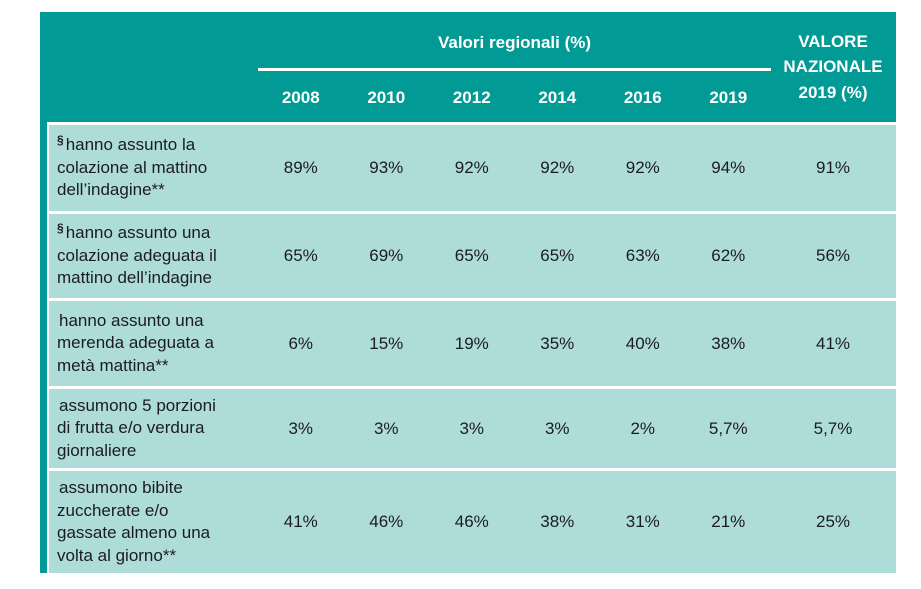 This screenshot has height=589, width=921. Describe the element at coordinates (300, 167) in the screenshot. I see `value-cell-2008: 89%` at that location.